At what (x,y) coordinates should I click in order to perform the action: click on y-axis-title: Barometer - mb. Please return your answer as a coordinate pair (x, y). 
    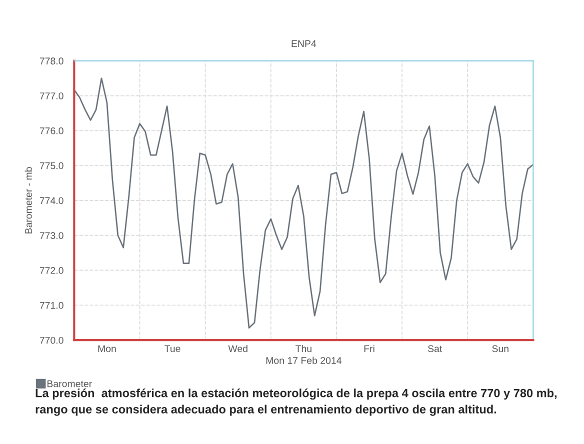
    Looking at the image, I should click on (28, 200).